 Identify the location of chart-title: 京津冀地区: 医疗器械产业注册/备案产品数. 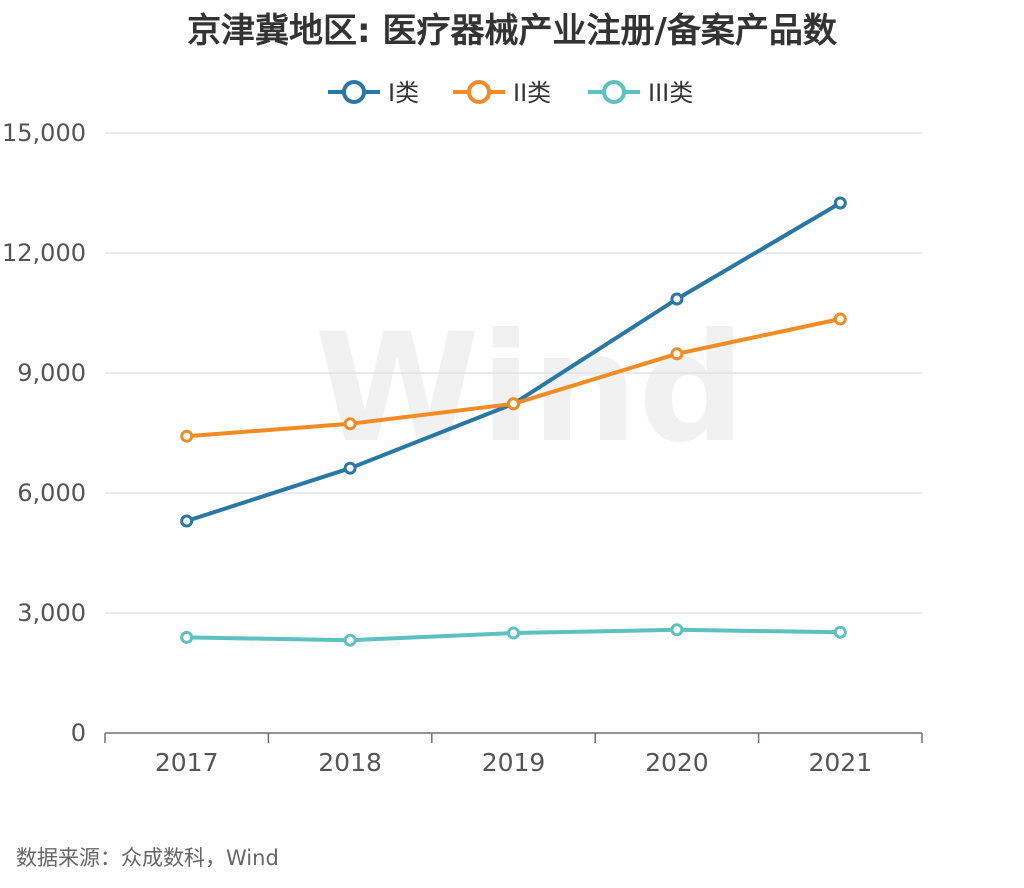
(512, 31).